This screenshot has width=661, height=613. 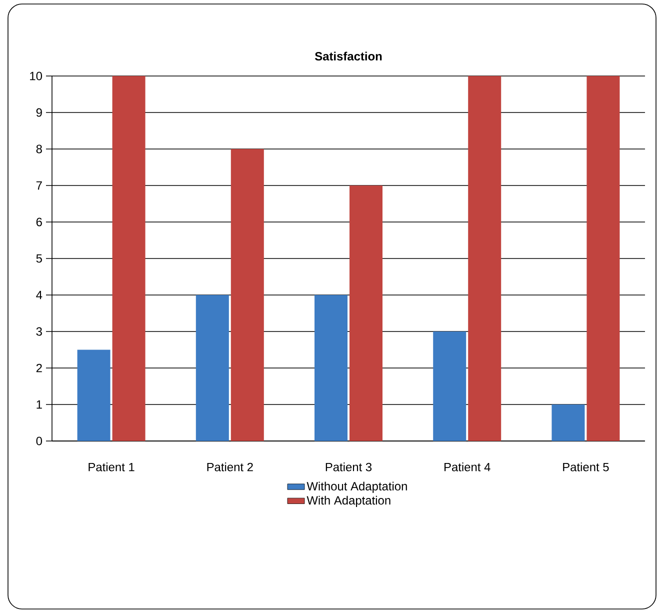 What do you see at coordinates (39, 112) in the screenshot?
I see `y-tick-label: 9` at bounding box center [39, 112].